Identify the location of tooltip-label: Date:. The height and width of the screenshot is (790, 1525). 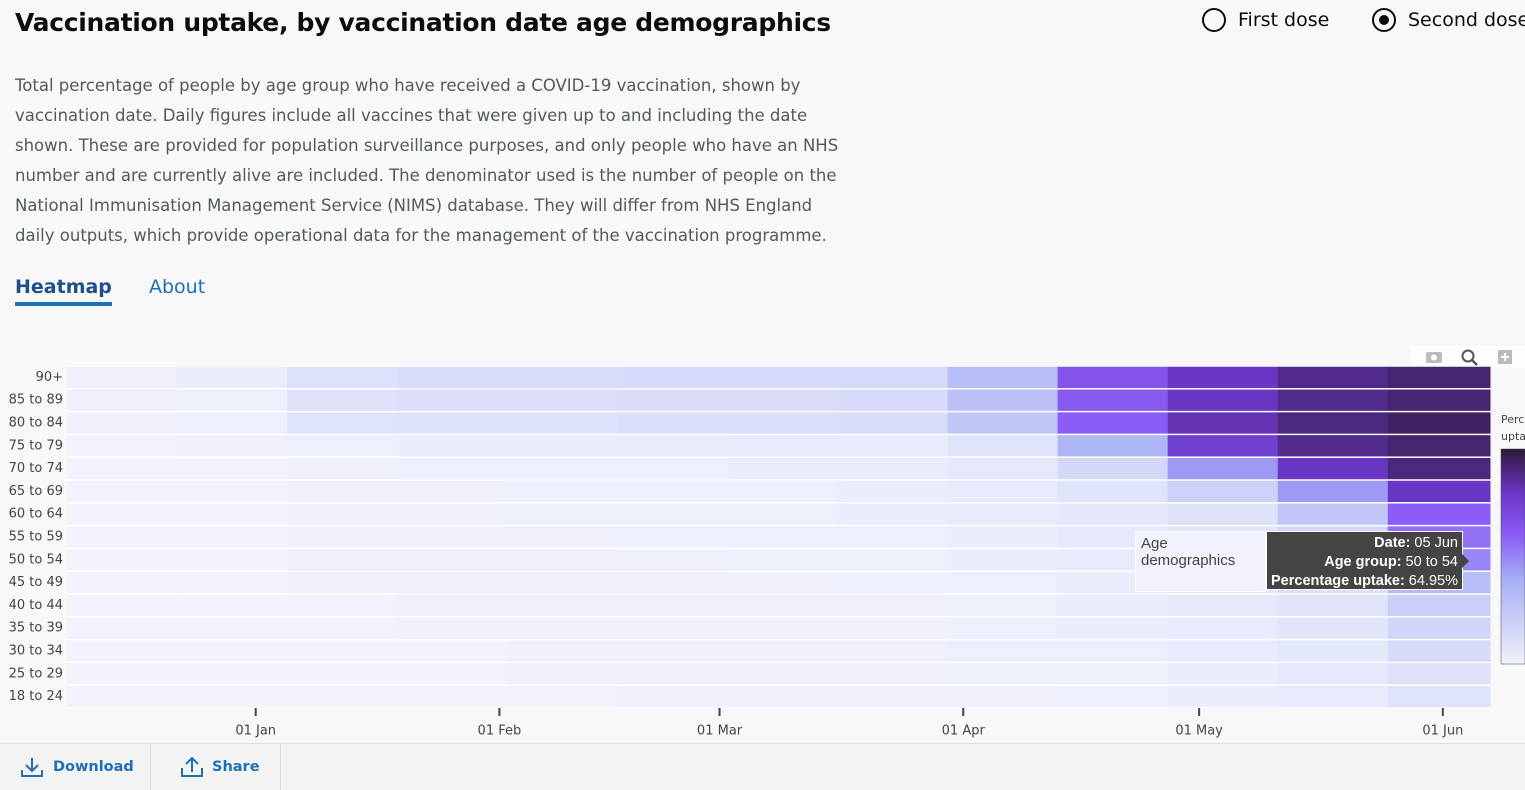
(1392, 543).